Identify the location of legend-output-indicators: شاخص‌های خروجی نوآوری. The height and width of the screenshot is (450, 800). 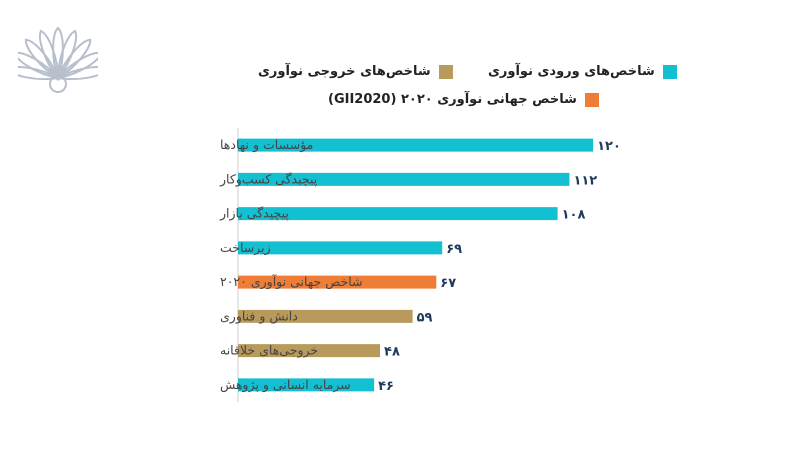
(355, 71).